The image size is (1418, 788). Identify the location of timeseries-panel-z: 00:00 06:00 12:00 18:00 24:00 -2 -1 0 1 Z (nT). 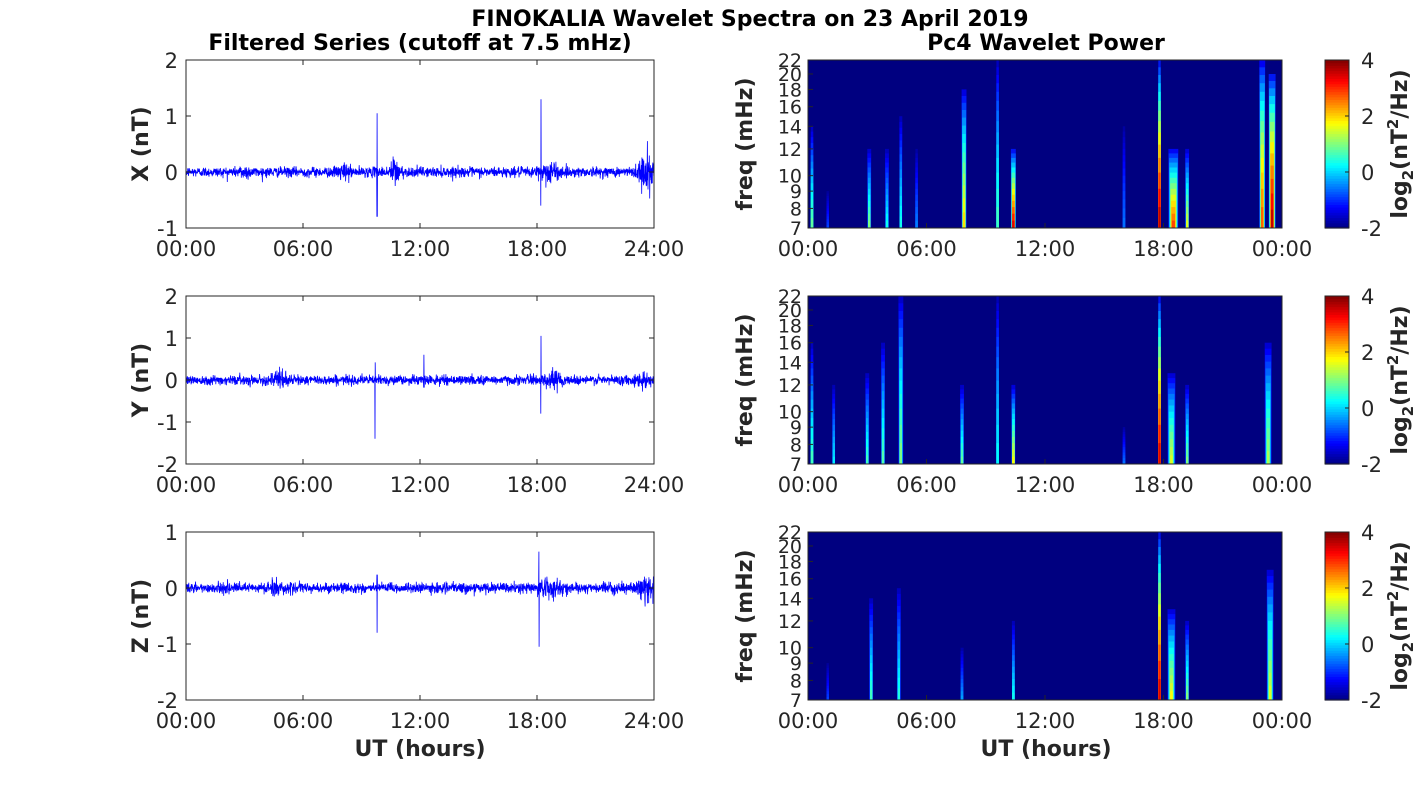
(406, 627).